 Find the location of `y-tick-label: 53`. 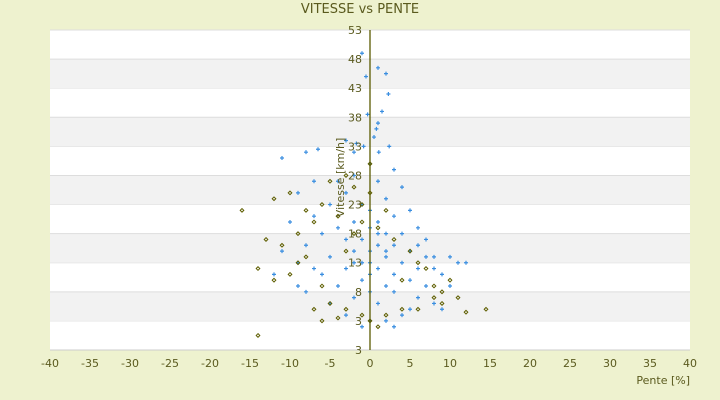

y-tick-label: 53 is located at coordinates (355, 30).